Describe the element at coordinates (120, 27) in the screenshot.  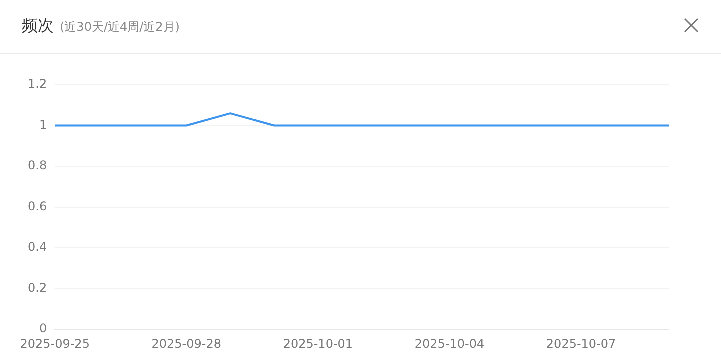
I see `chart-subtitle: (近30天/近4周/近2月)` at that location.